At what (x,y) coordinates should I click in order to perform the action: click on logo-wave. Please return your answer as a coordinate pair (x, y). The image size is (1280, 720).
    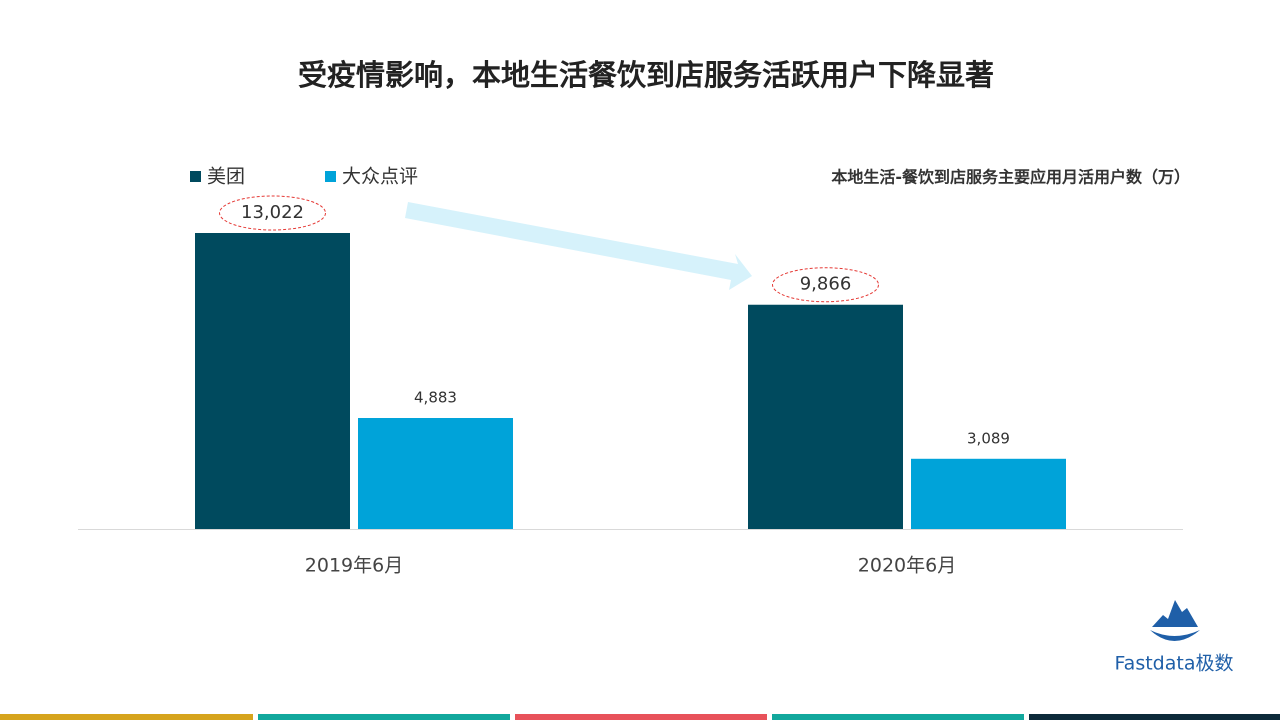
    Looking at the image, I should click on (1175, 635).